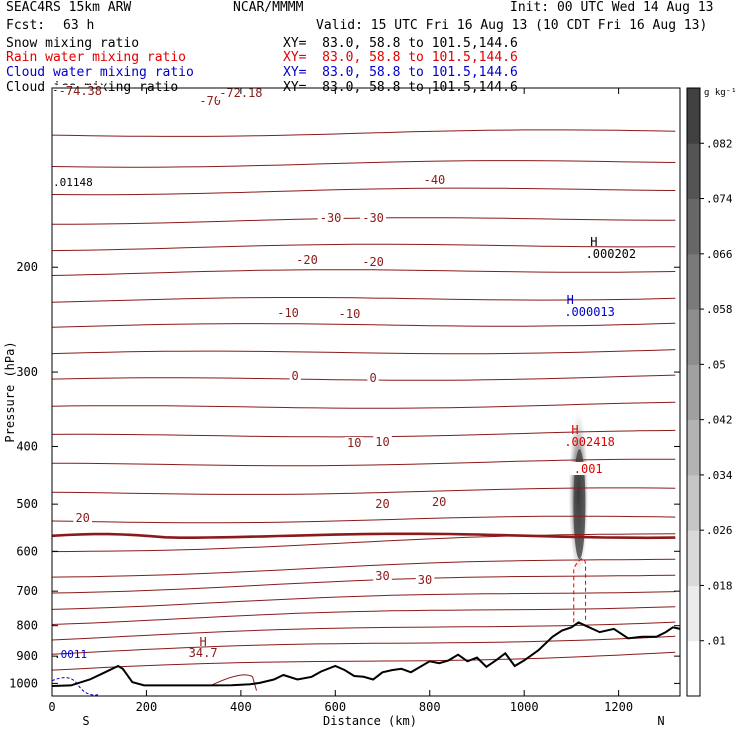 This screenshot has height=740, width=740. What do you see at coordinates (660, 721) in the screenshot?
I see `north-label: N` at bounding box center [660, 721].